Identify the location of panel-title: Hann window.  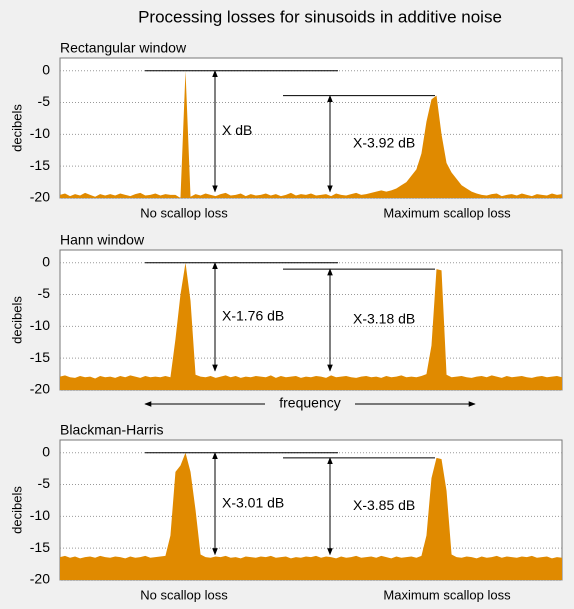
(102, 240).